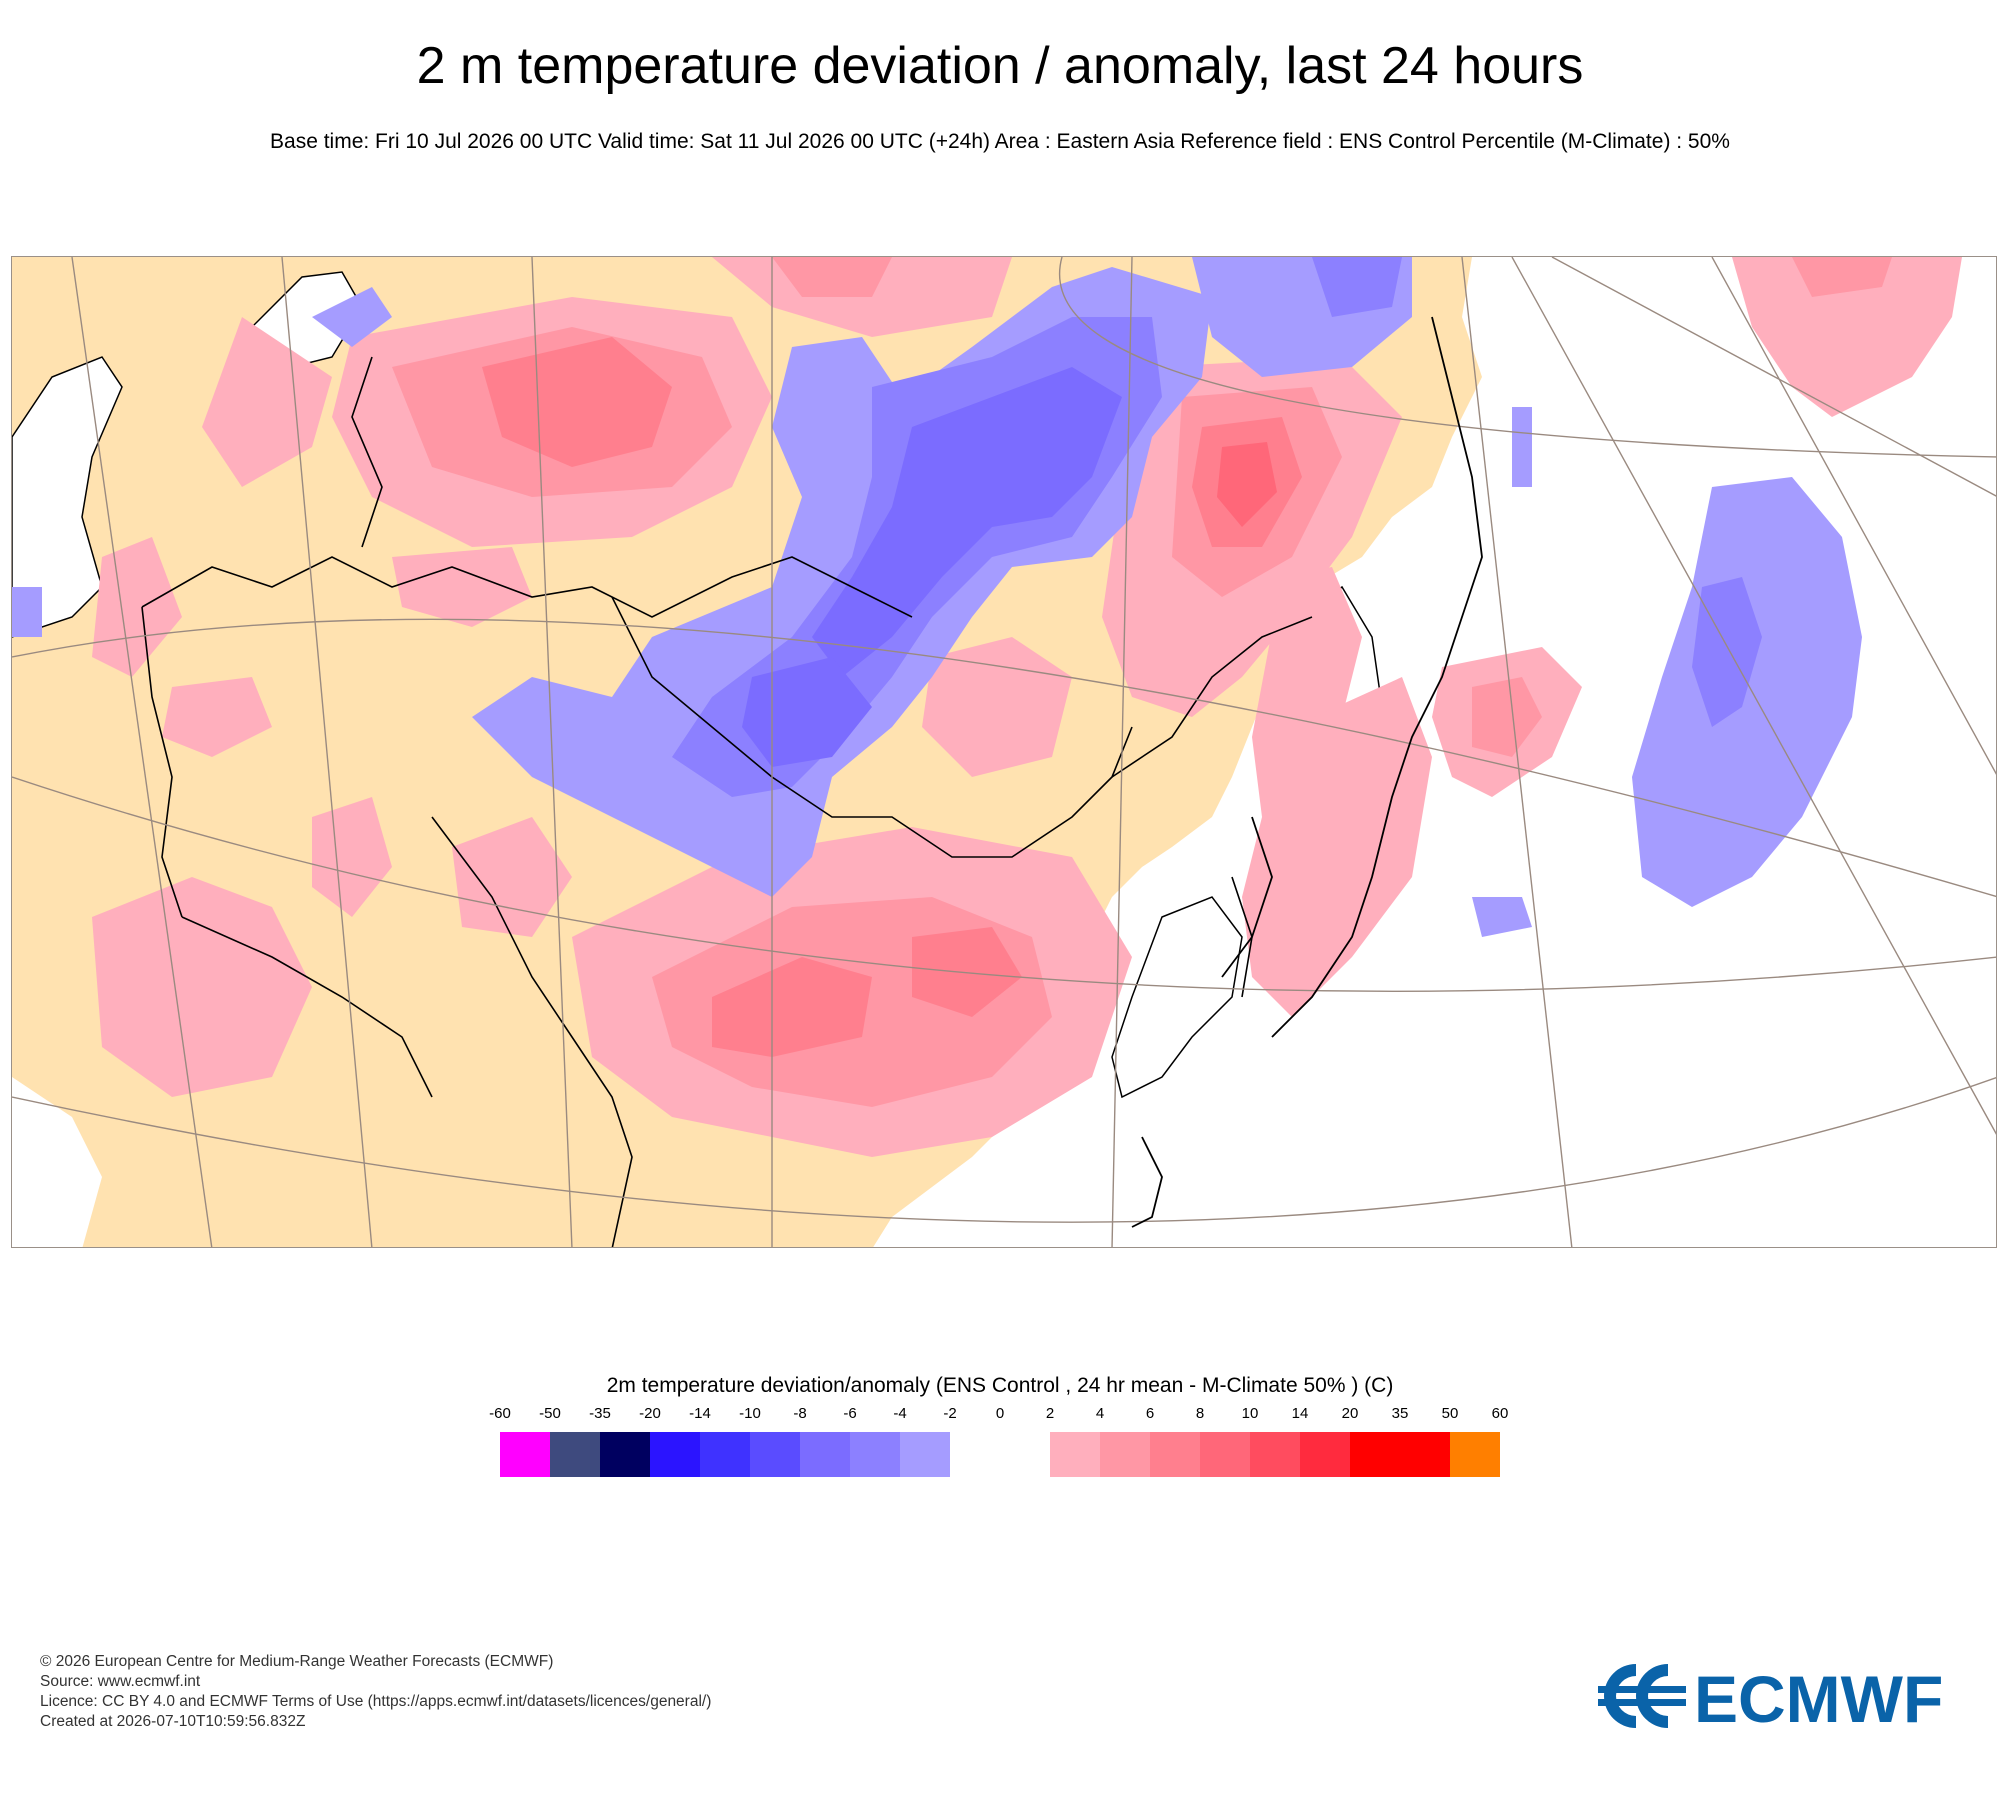 This screenshot has height=1800, width=2000. I want to click on bay-of-bengal, so click(57, 1162).